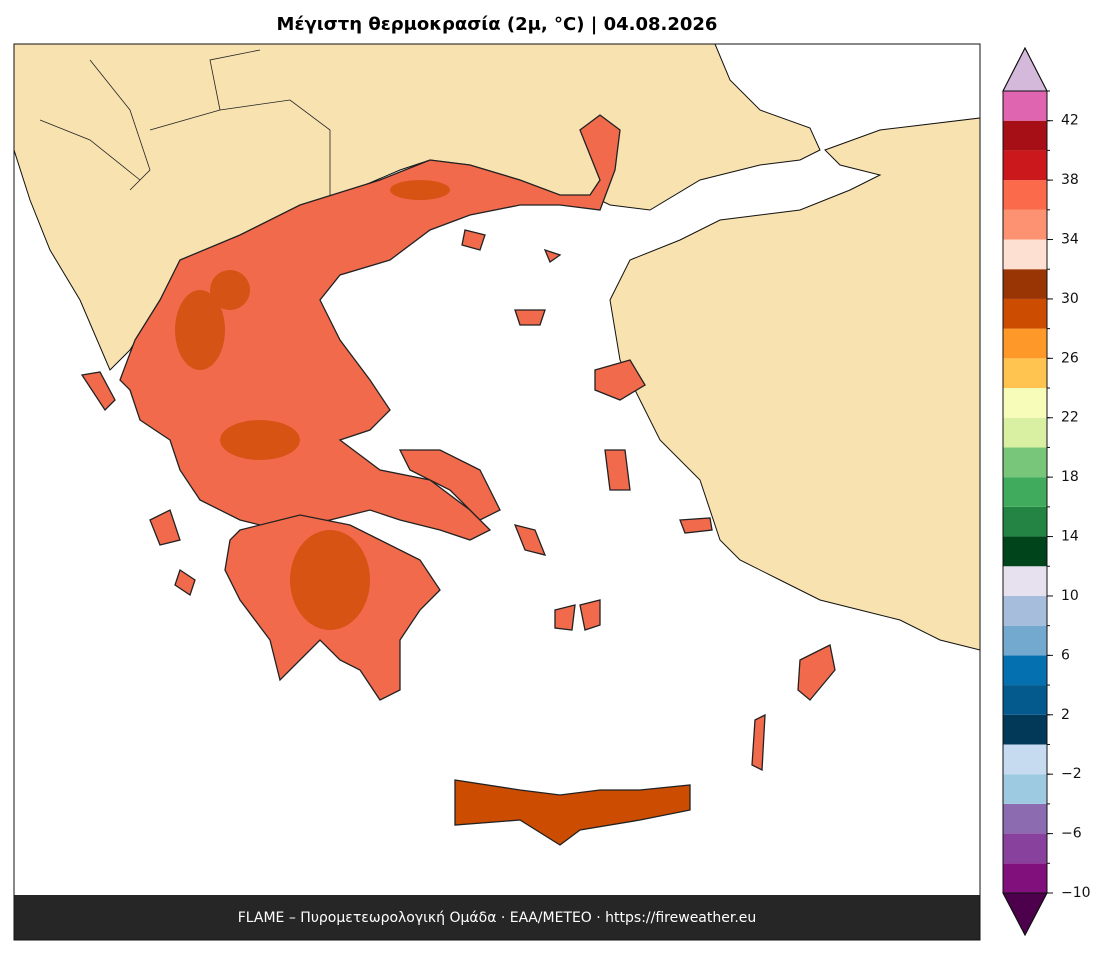 The image size is (1112, 955). Describe the element at coordinates (1076, 893) in the screenshot. I see `tick-label: −10` at that location.